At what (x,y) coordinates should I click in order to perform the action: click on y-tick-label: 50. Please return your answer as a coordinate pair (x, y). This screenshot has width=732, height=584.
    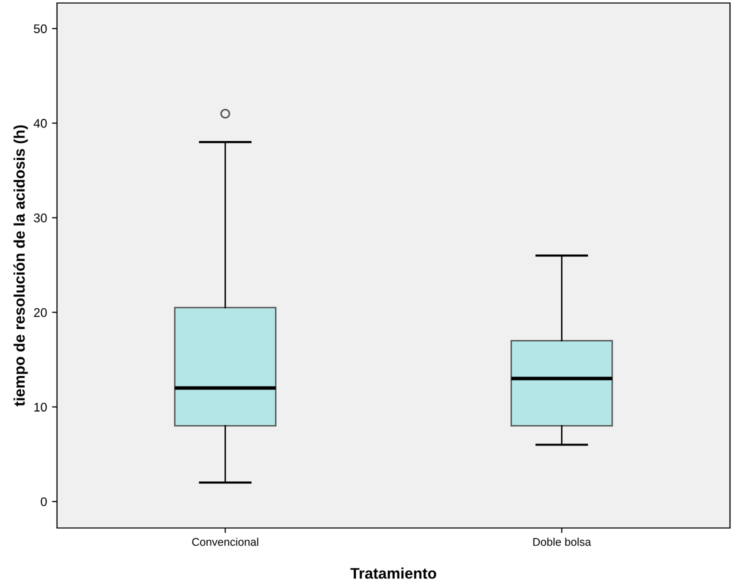
    Looking at the image, I should click on (40, 29).